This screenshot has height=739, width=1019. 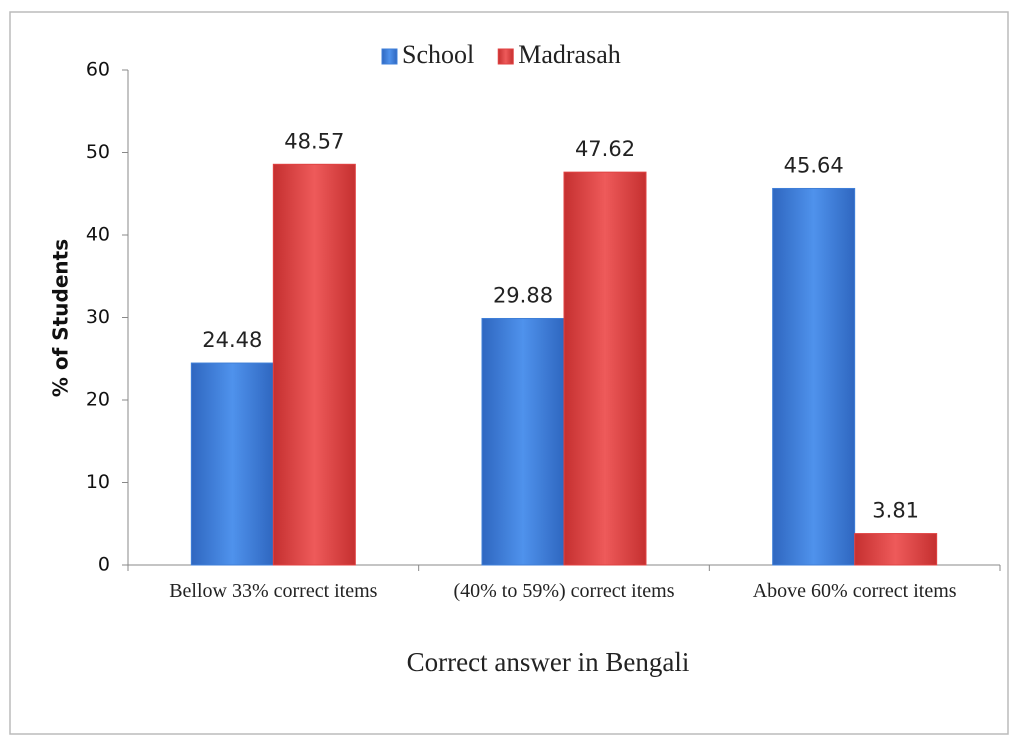 I want to click on y-tick-label: 10, so click(x=98, y=482).